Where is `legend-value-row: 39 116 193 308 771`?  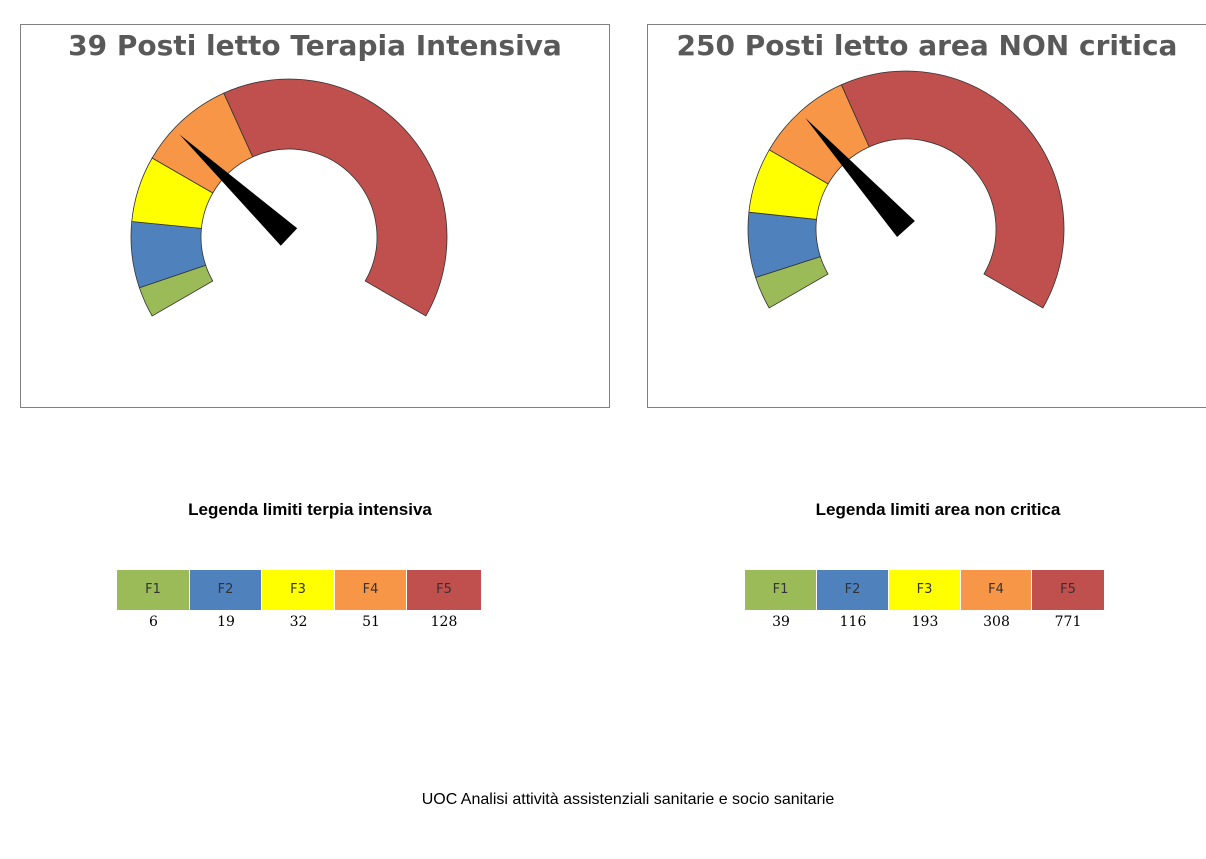
legend-value-row: 39 116 193 308 771 is located at coordinates (924, 622).